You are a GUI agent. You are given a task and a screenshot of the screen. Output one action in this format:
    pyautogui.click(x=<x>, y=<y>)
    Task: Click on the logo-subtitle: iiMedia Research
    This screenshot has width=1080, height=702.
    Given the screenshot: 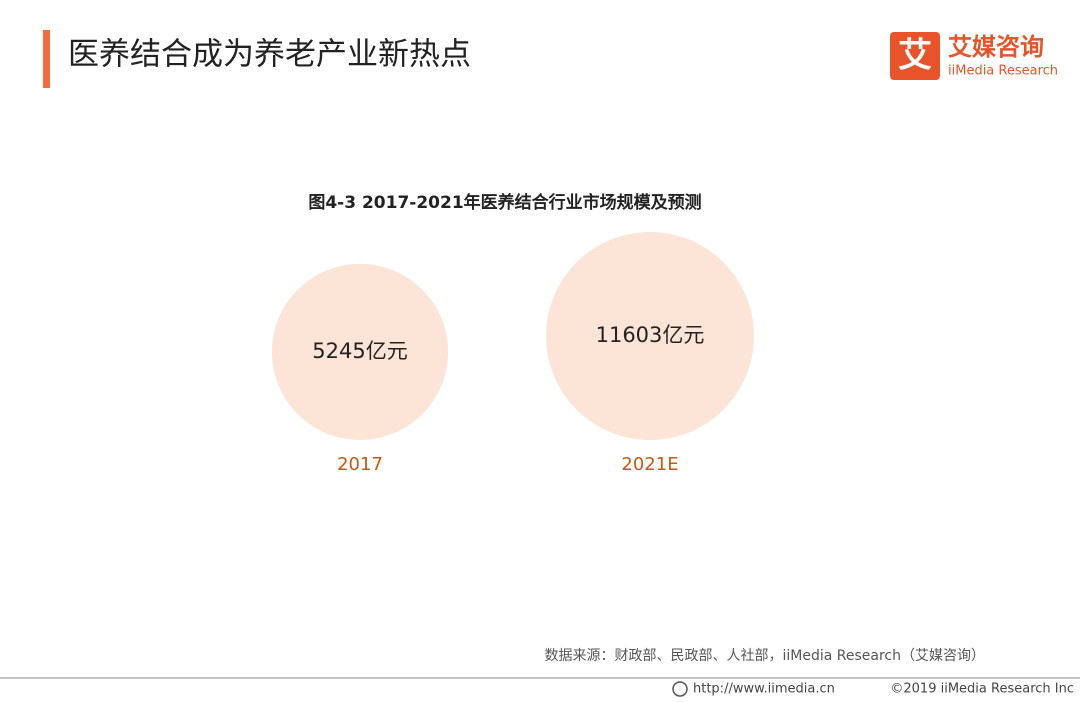 What is the action you would take?
    pyautogui.click(x=1003, y=71)
    